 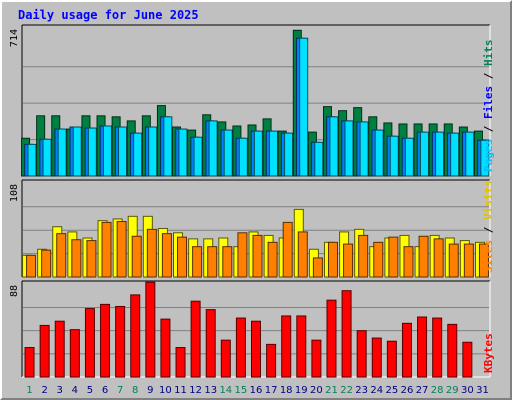 I want to click on x-tick-label-day-31: 31, so click(x=482, y=390).